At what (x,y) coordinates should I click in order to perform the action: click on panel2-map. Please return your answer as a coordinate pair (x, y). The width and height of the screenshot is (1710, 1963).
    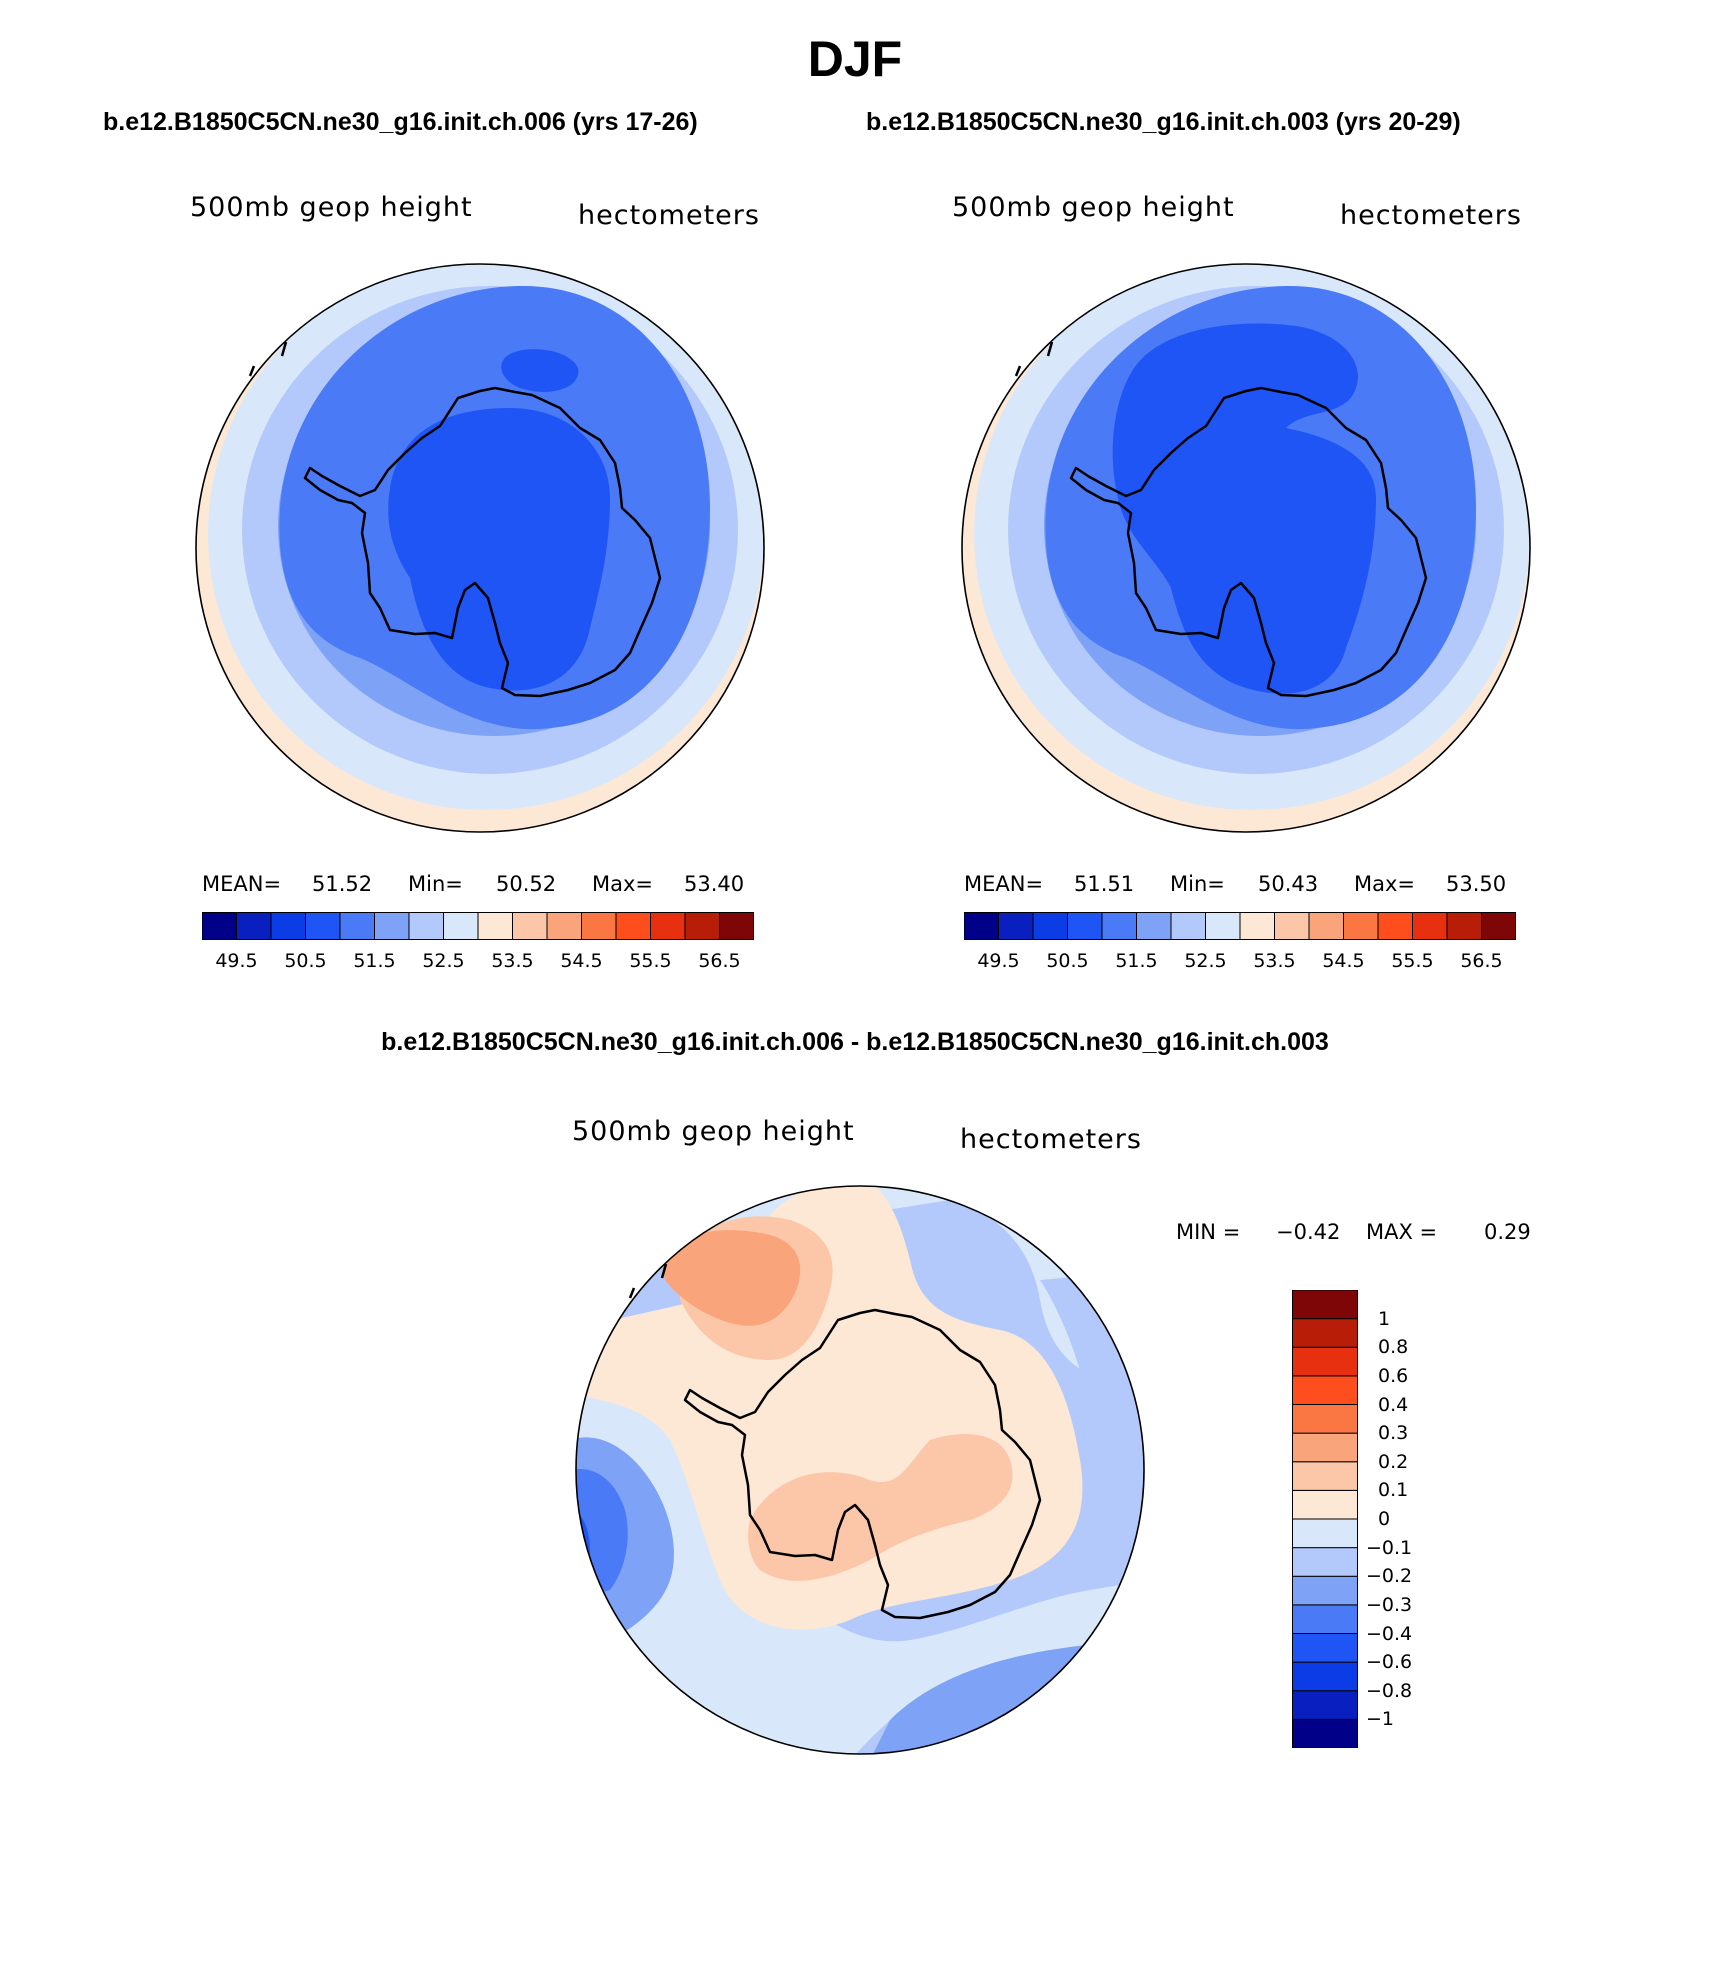
    Looking at the image, I should click on (1246, 548).